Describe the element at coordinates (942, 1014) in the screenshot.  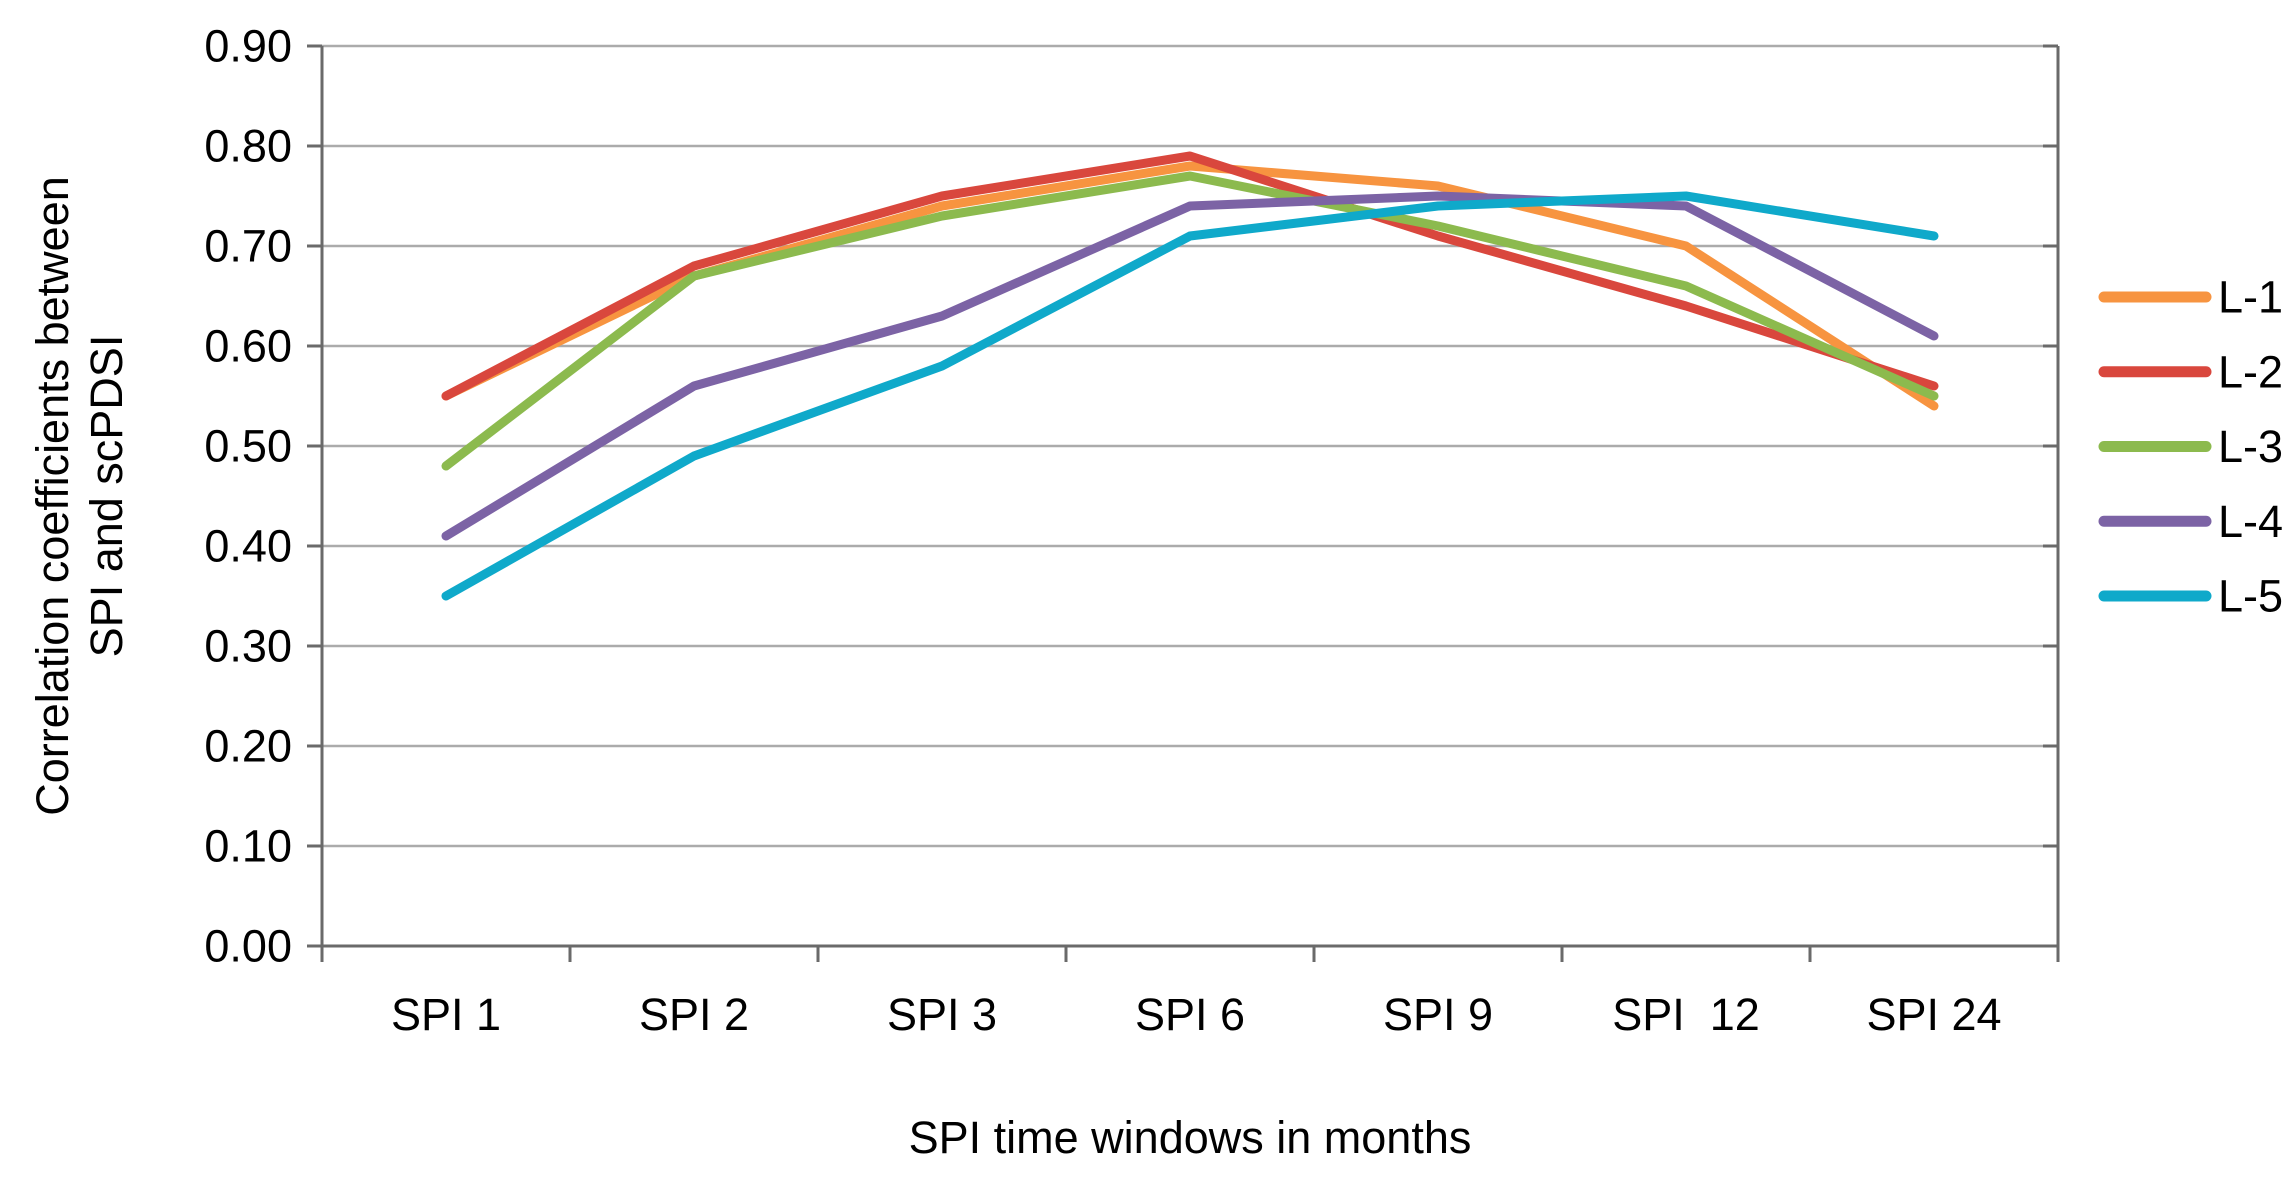
I see `x-tick-label: SPI 3` at that location.